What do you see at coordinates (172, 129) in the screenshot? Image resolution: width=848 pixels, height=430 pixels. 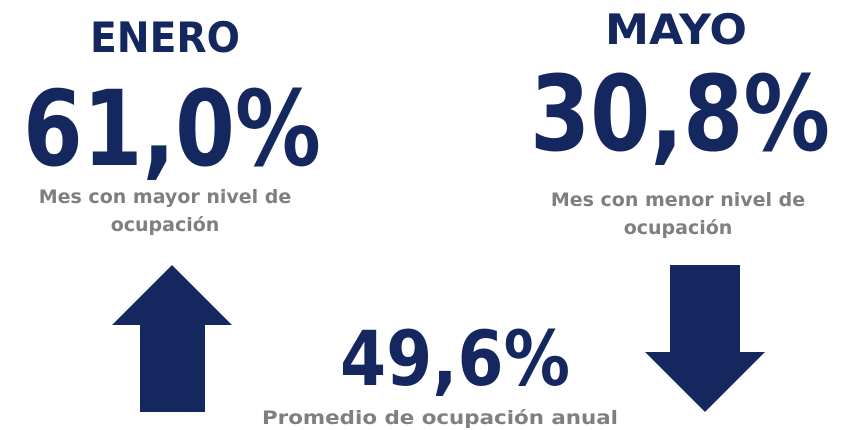 I see `percent-value: 61,0%` at bounding box center [172, 129].